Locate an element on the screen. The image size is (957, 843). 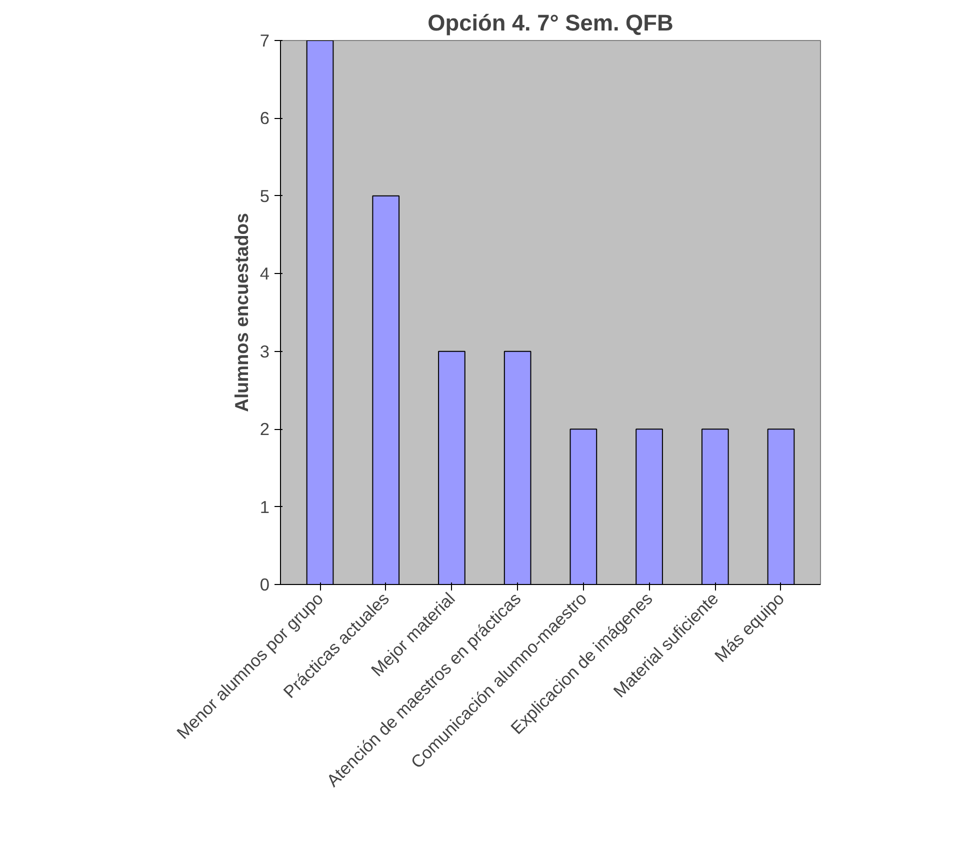
y-tick-label: 5 is located at coordinates (265, 196).